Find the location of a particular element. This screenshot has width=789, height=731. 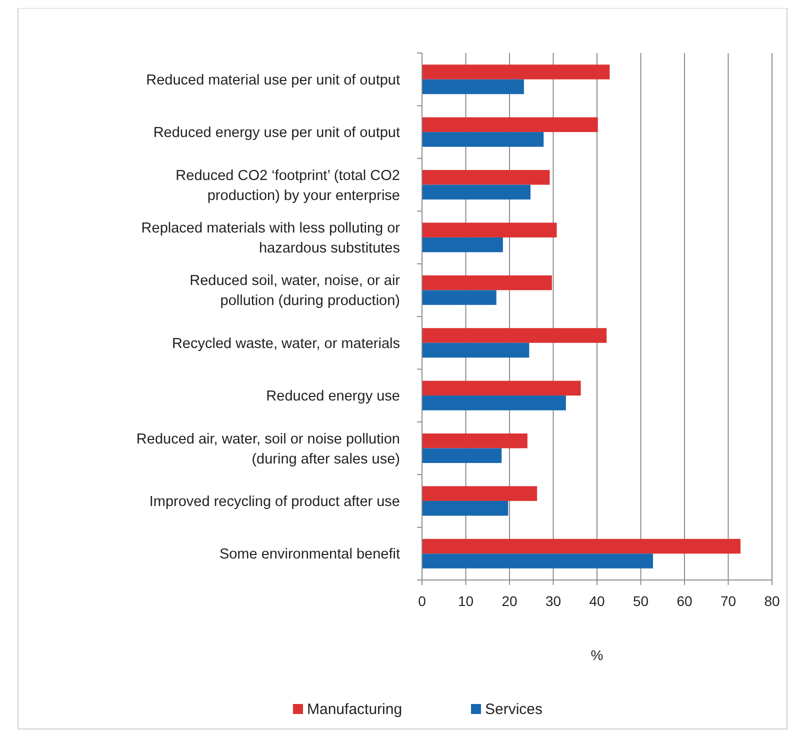

x-tick-label: 10 is located at coordinates (466, 601).